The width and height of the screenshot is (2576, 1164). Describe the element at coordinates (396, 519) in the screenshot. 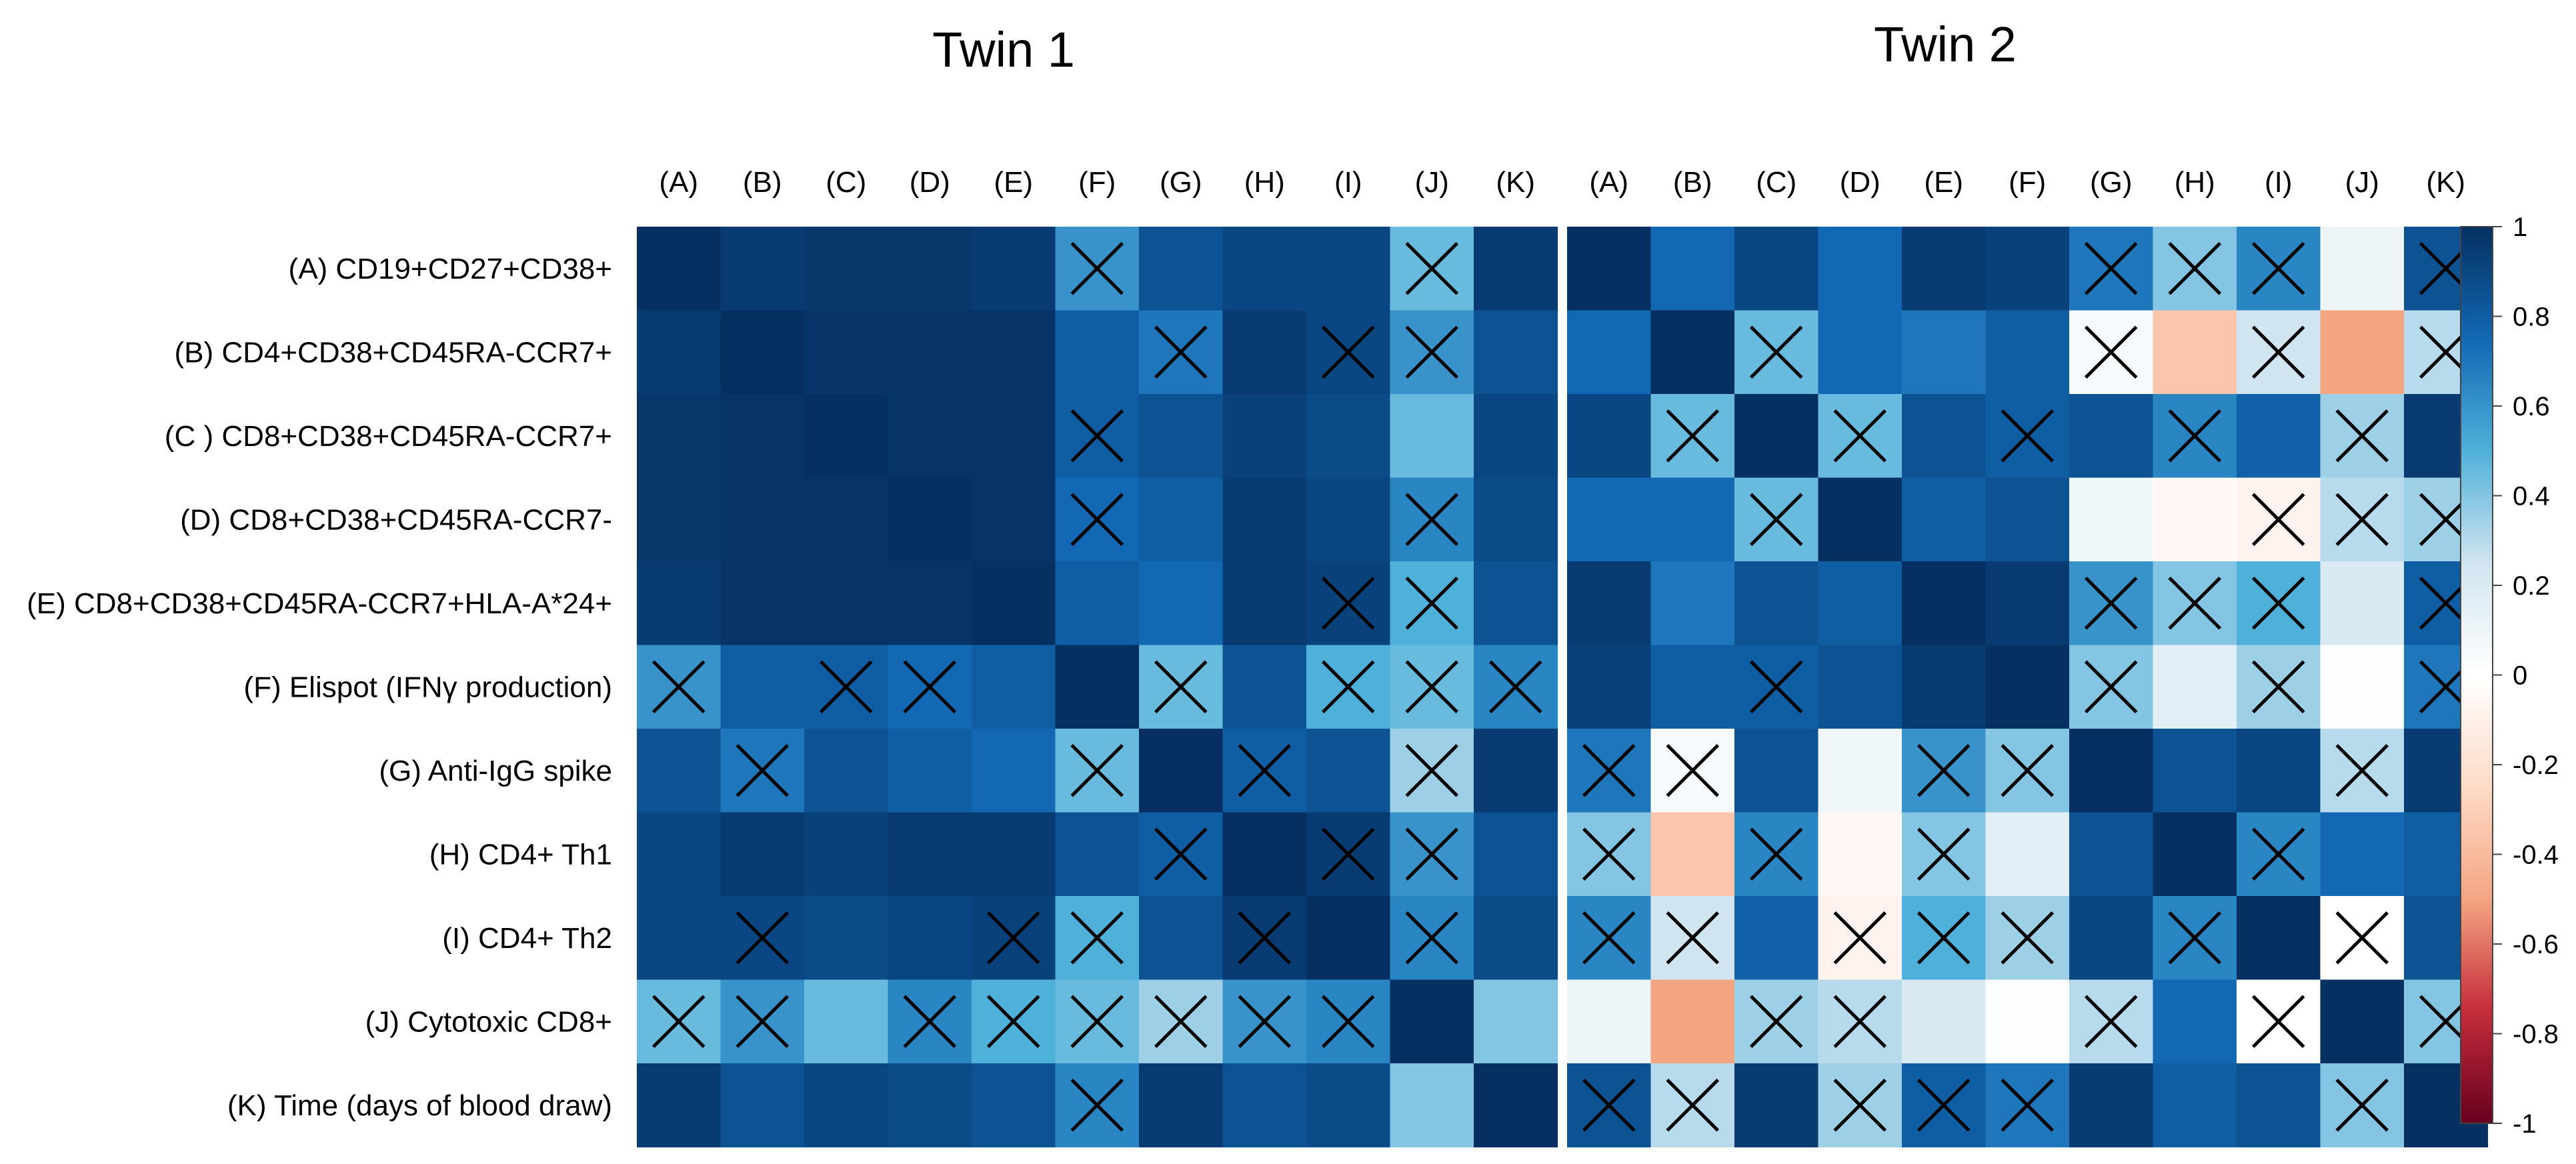

I see `row-label: (D) CD8+CD38+CD45RA-CCR7-` at that location.